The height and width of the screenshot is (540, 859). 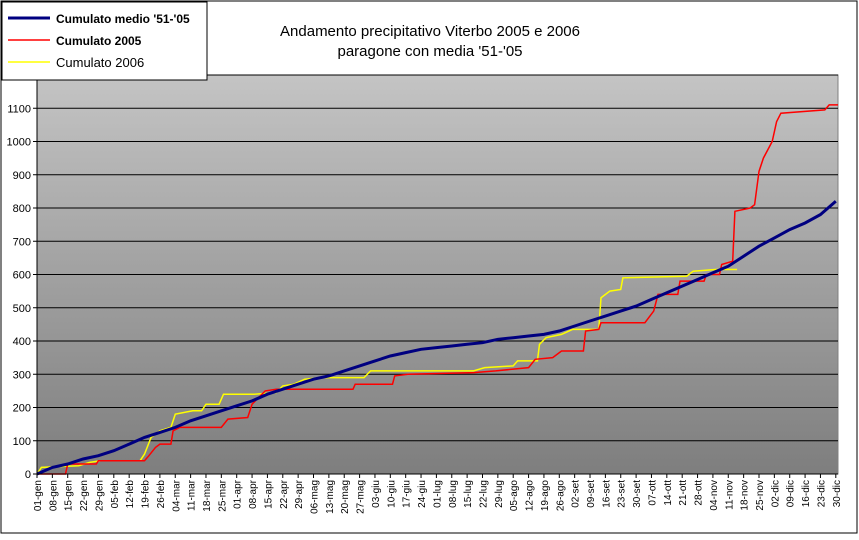 I want to click on x-tick-label: 22-gen, so click(x=84, y=495).